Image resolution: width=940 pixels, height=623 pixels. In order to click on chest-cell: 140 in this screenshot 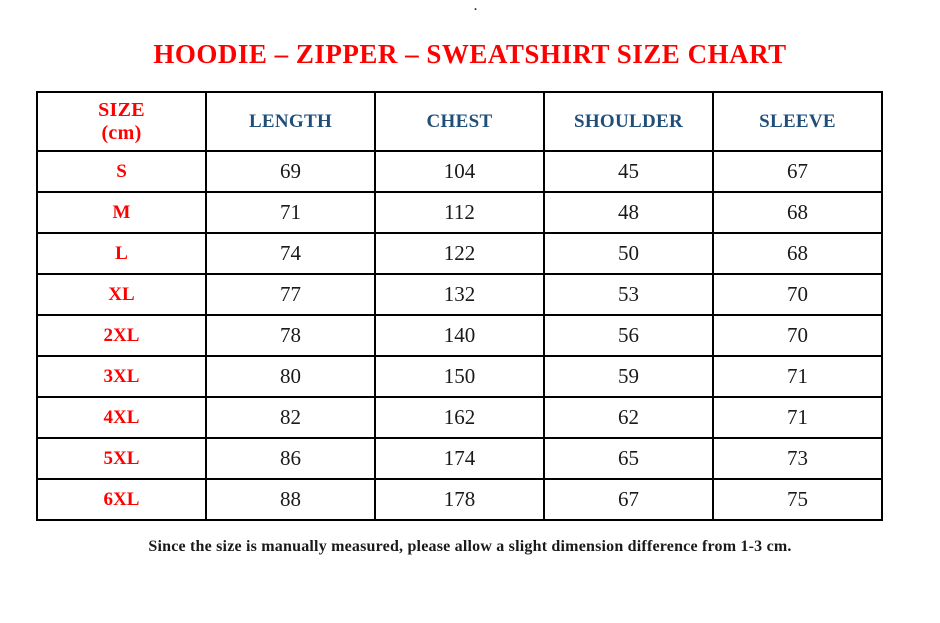, I will do `click(459, 336)`.